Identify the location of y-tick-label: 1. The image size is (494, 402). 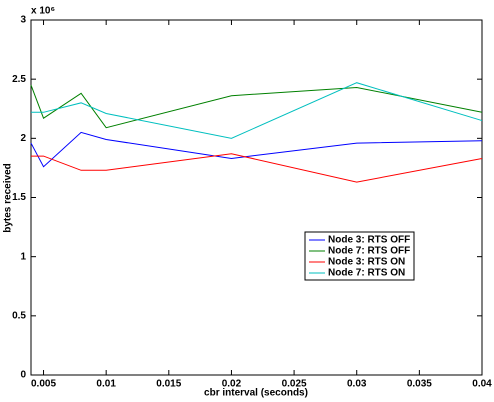
(23, 256).